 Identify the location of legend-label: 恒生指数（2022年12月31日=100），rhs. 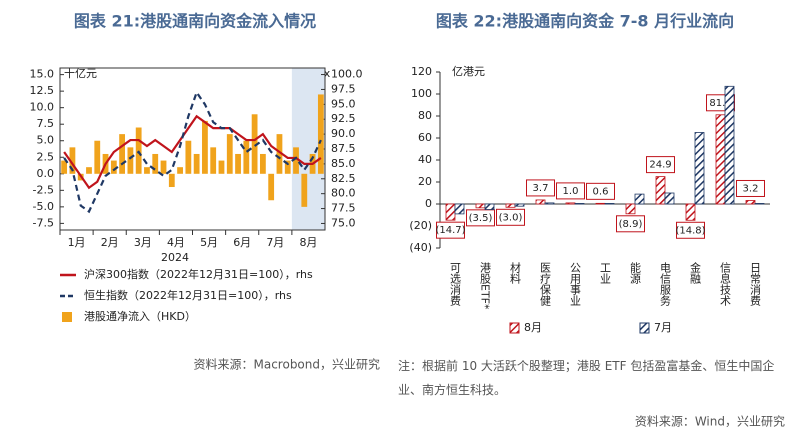
(188, 295).